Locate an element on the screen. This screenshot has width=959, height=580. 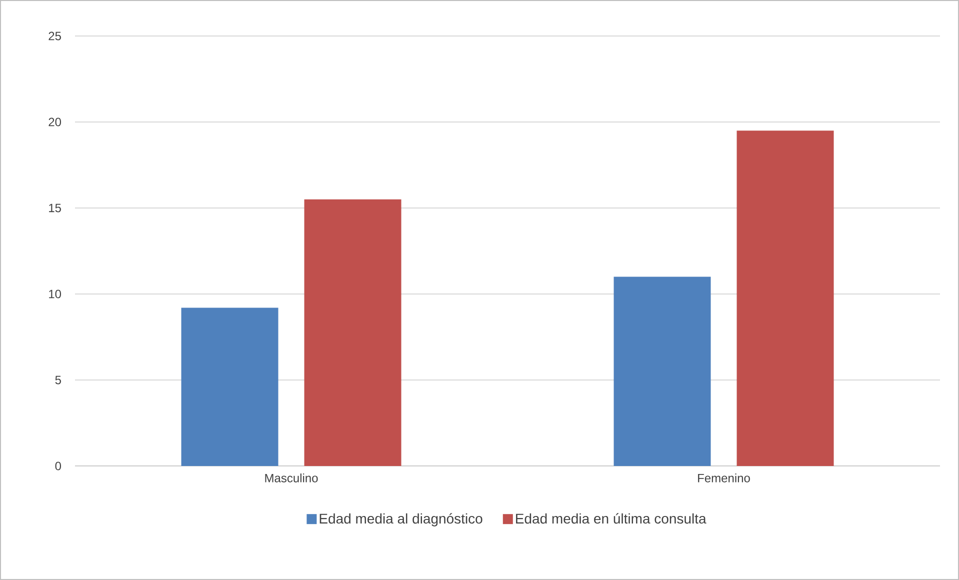
x-tick-label: Masculino is located at coordinates (291, 478).